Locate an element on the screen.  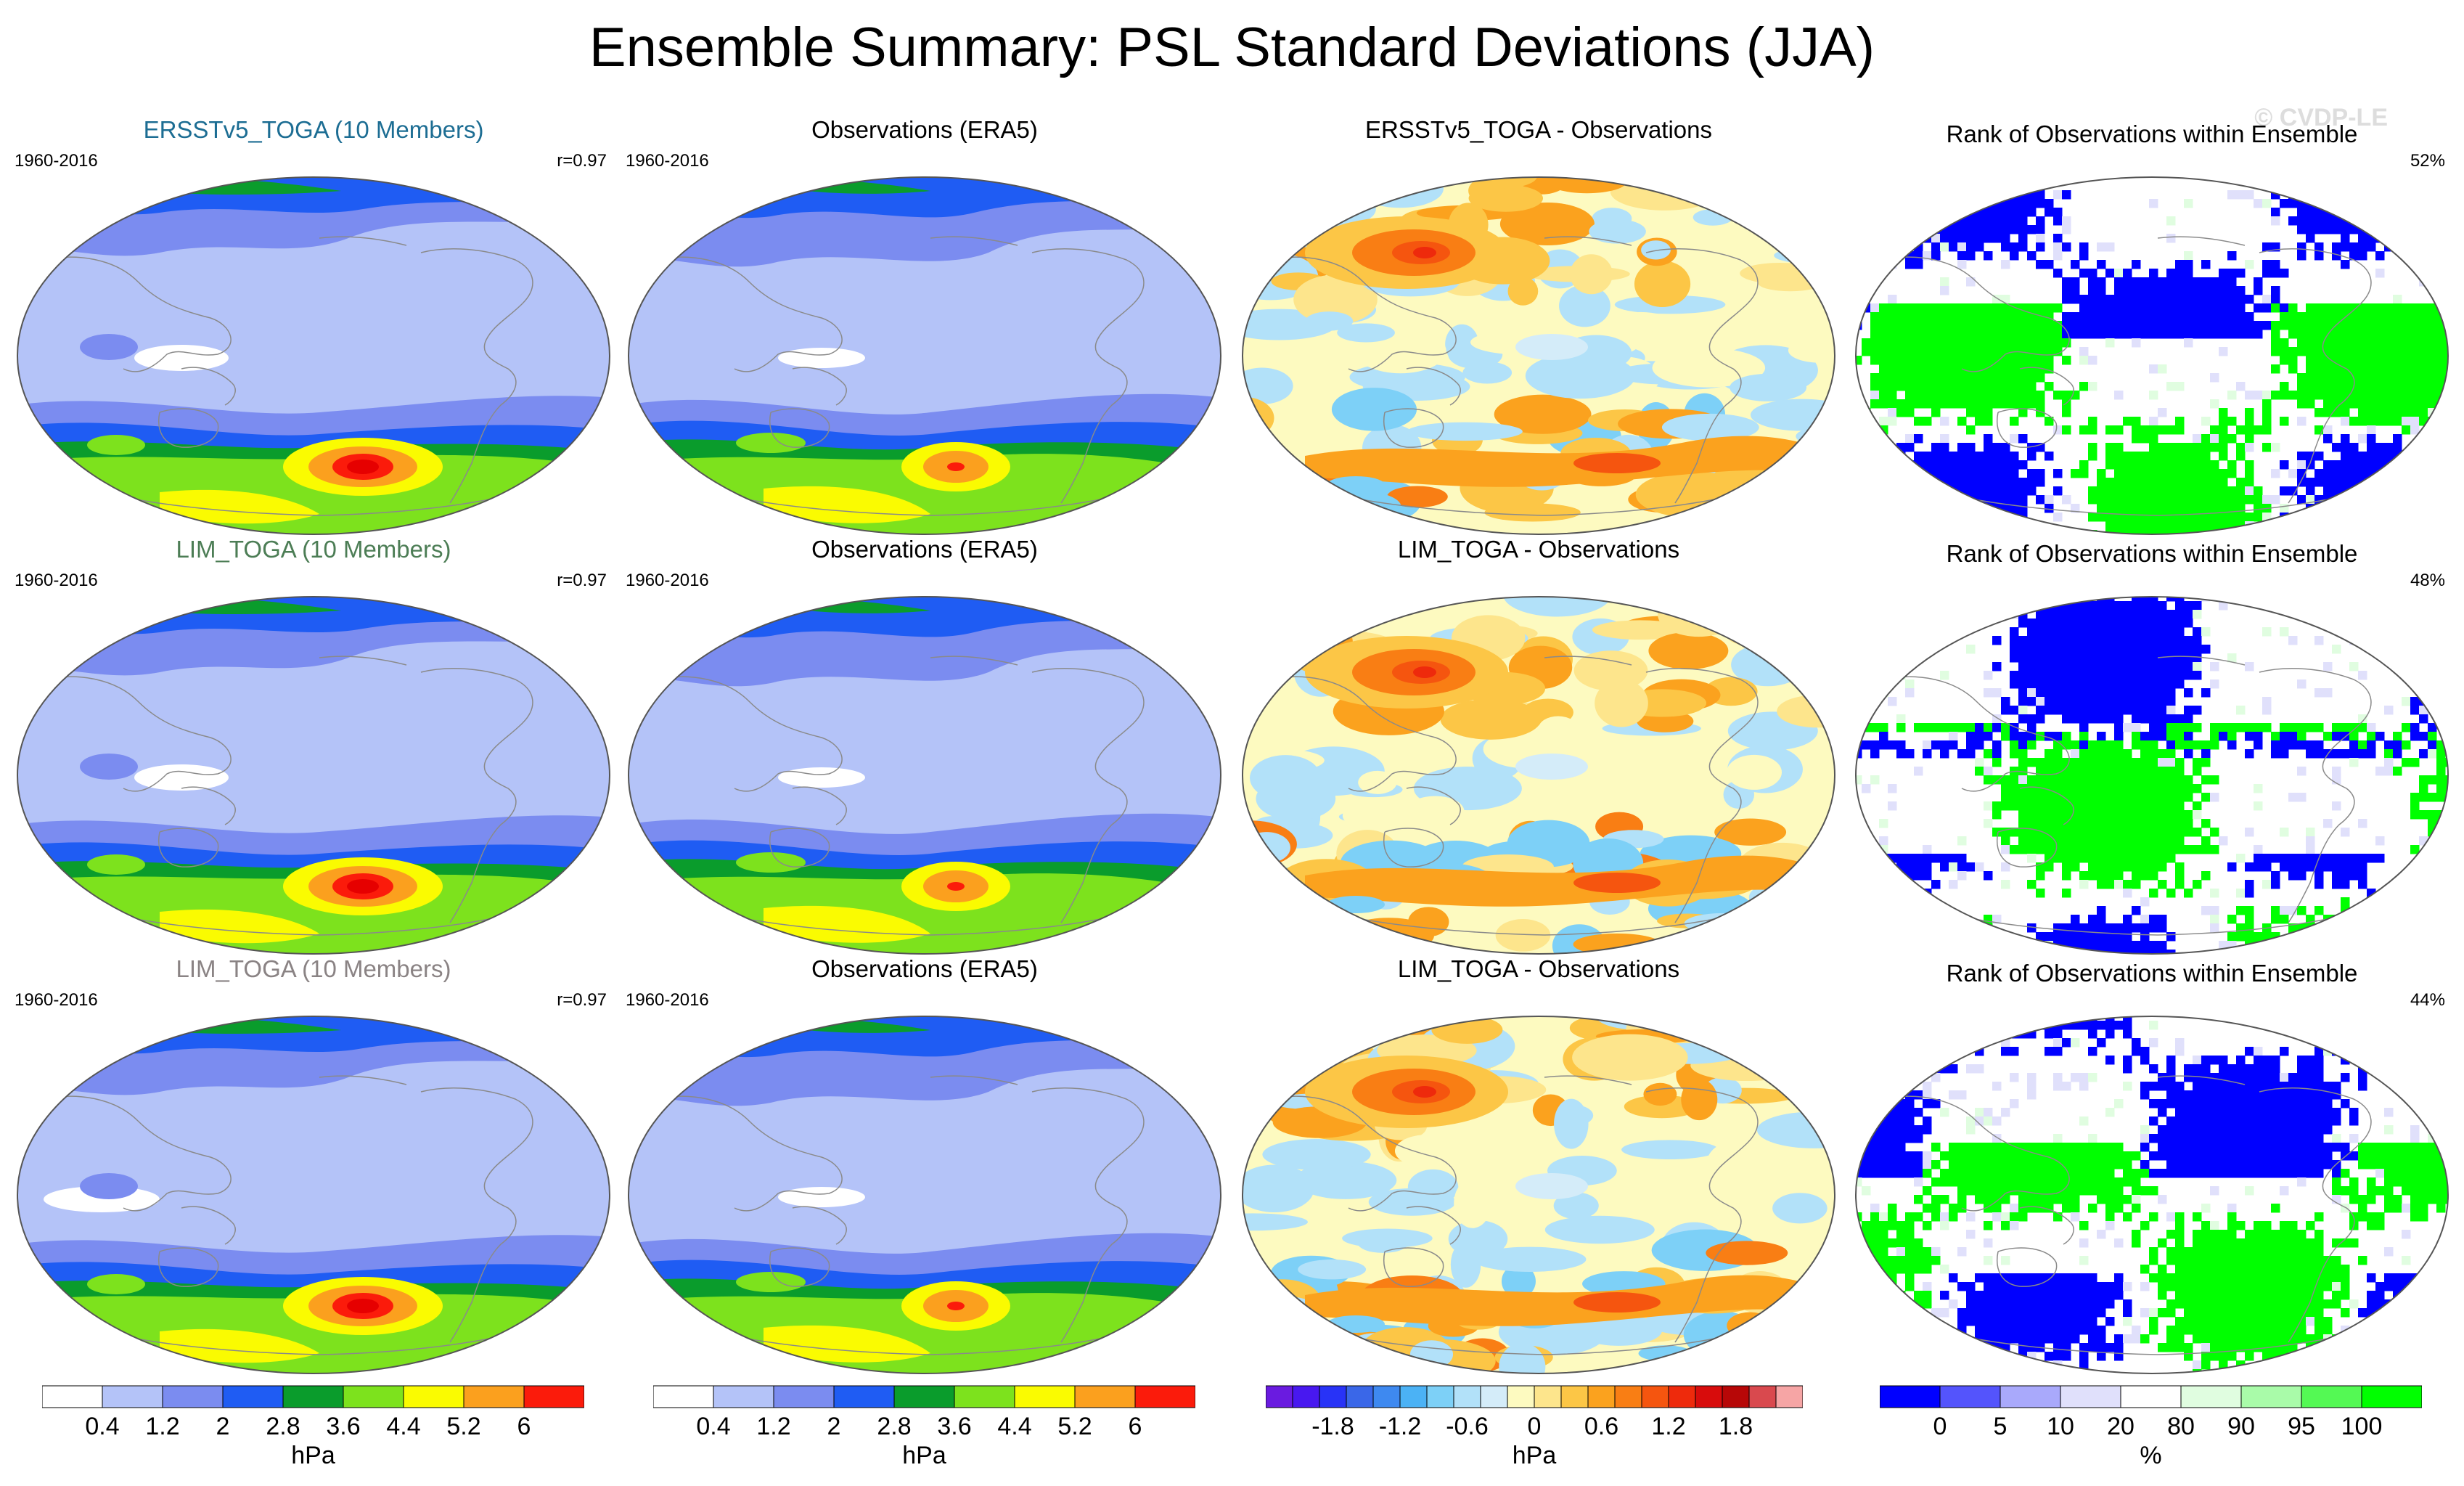
colorbar-diff-swatches is located at coordinates (1534, 1397).